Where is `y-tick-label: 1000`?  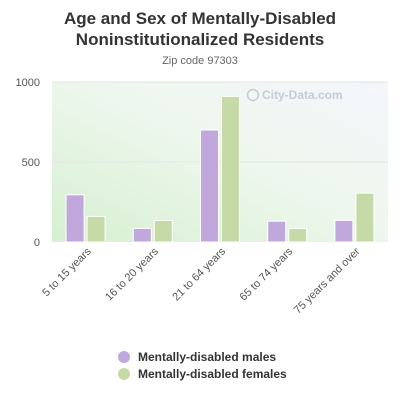
y-tick-label: 1000 is located at coordinates (28, 83).